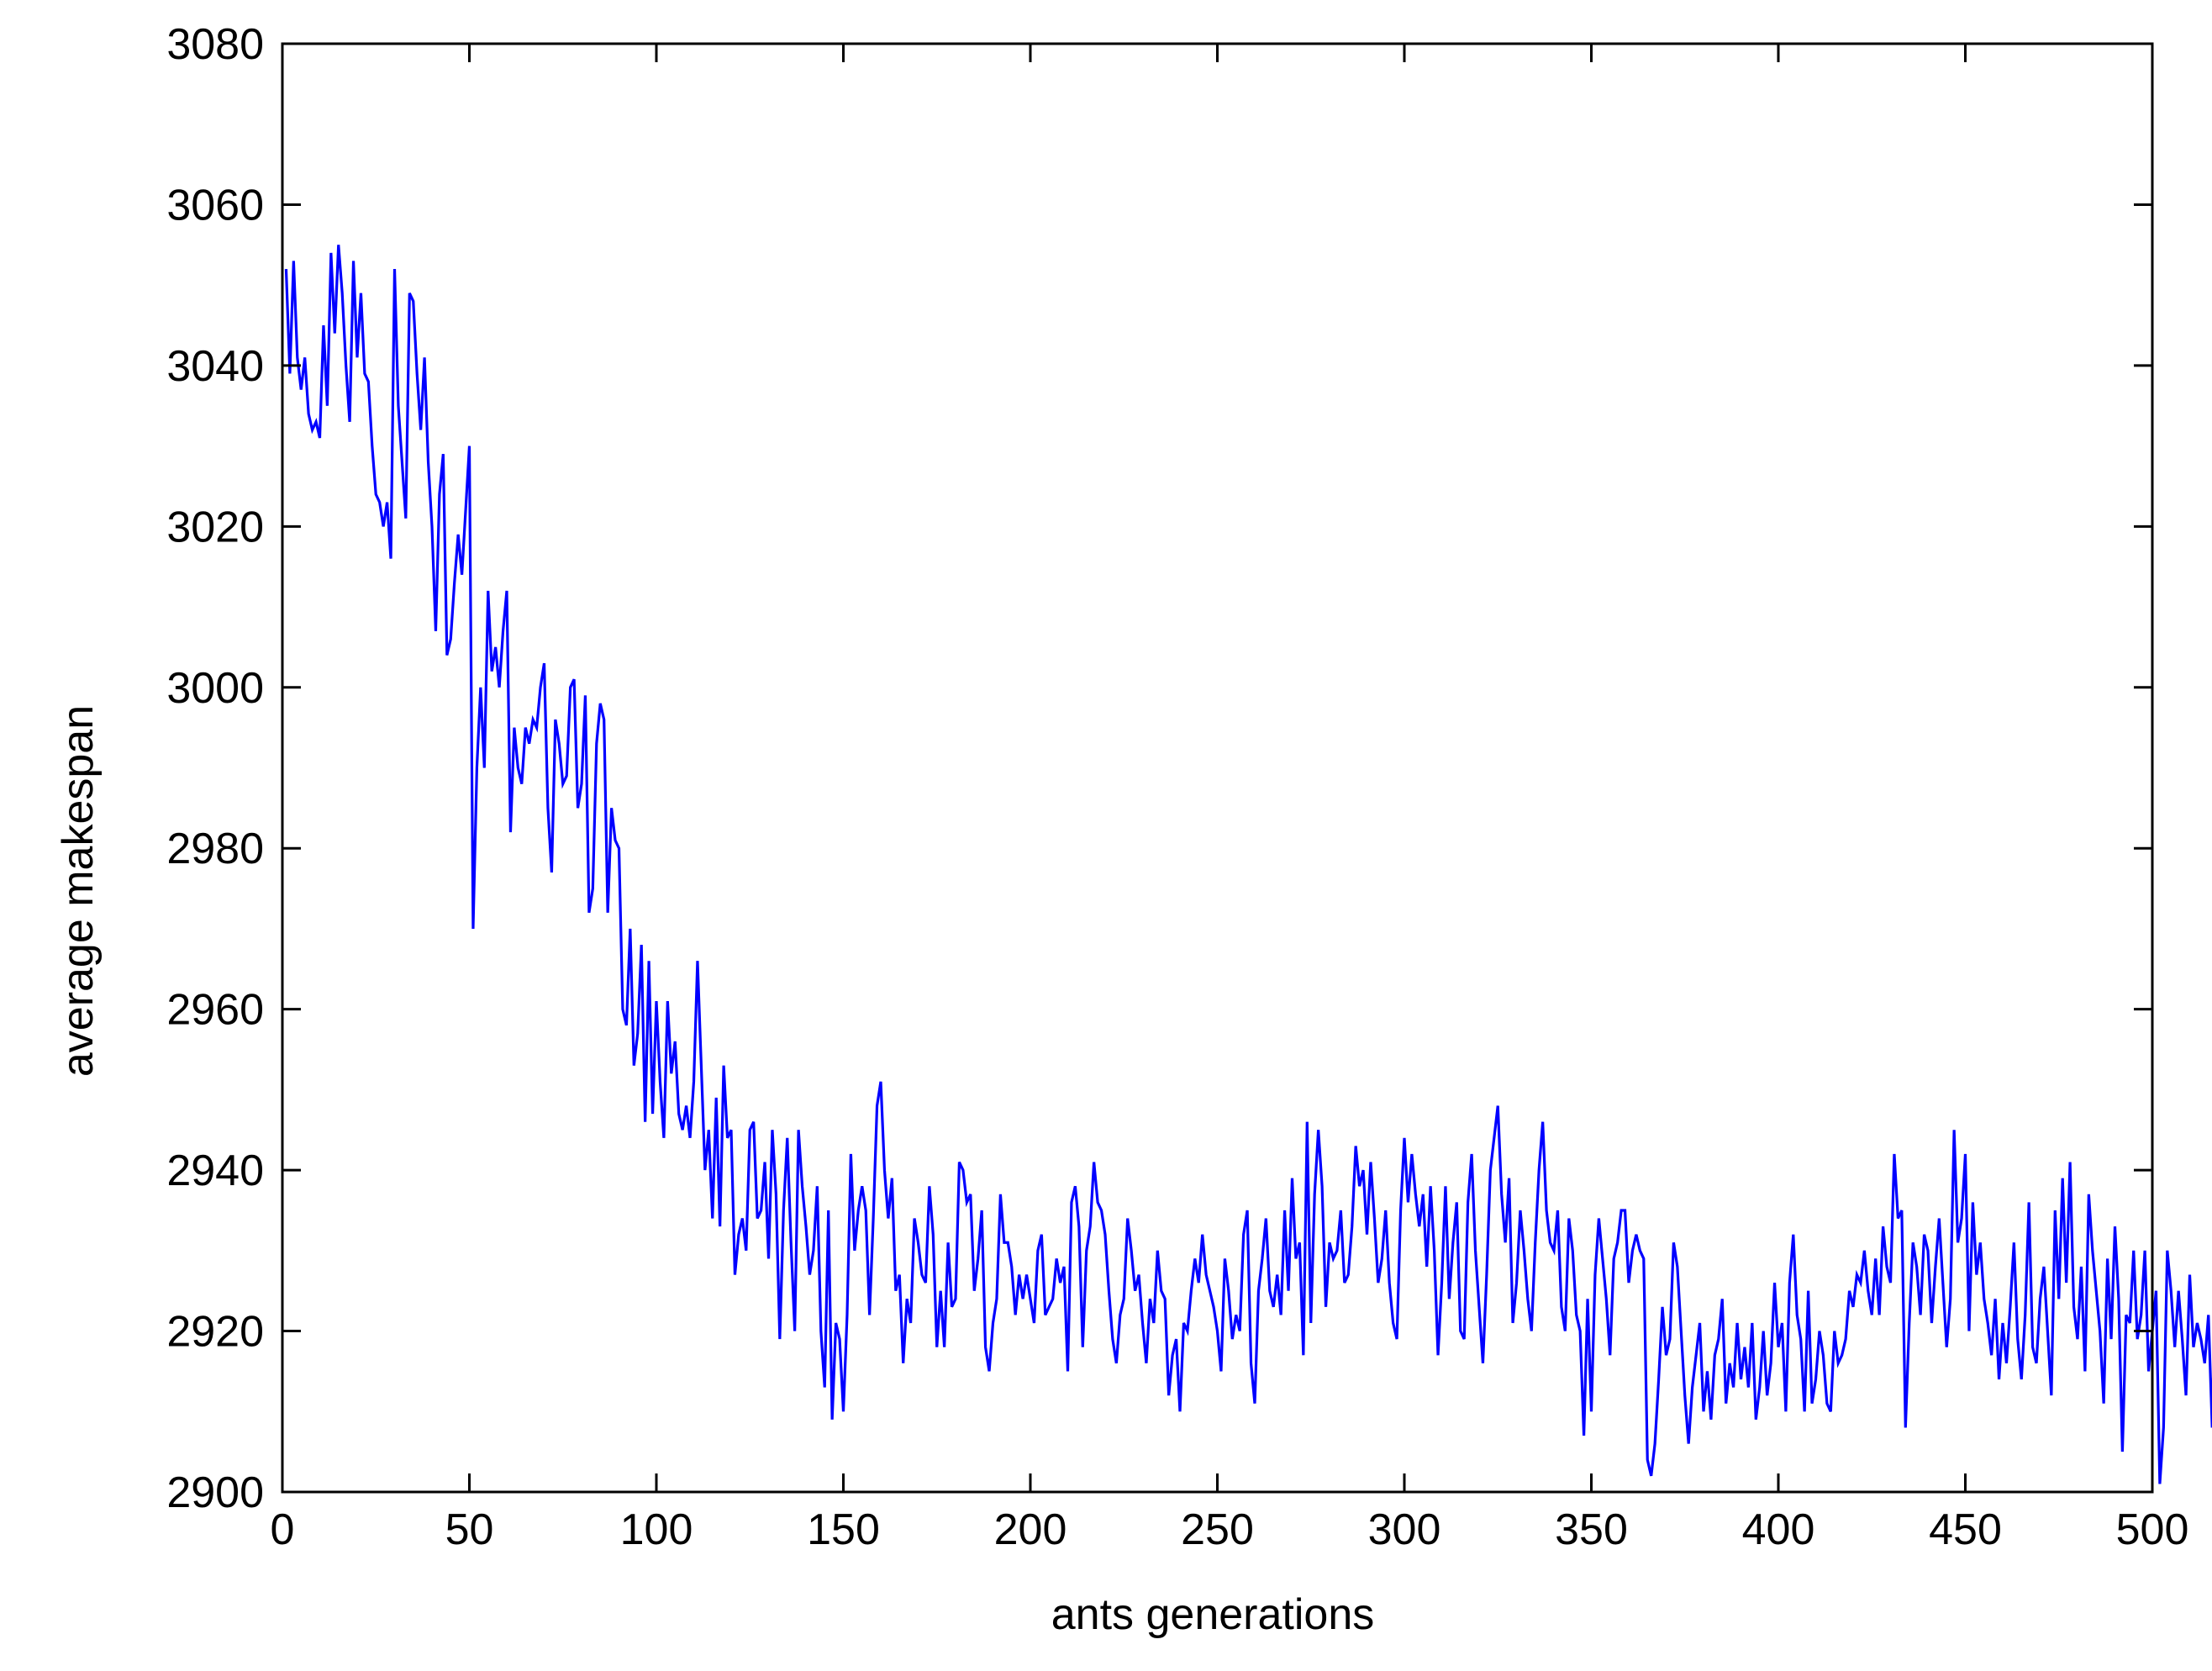 This screenshot has height=1671, width=2212. I want to click on y-tick-label-3000: 3000, so click(215, 689).